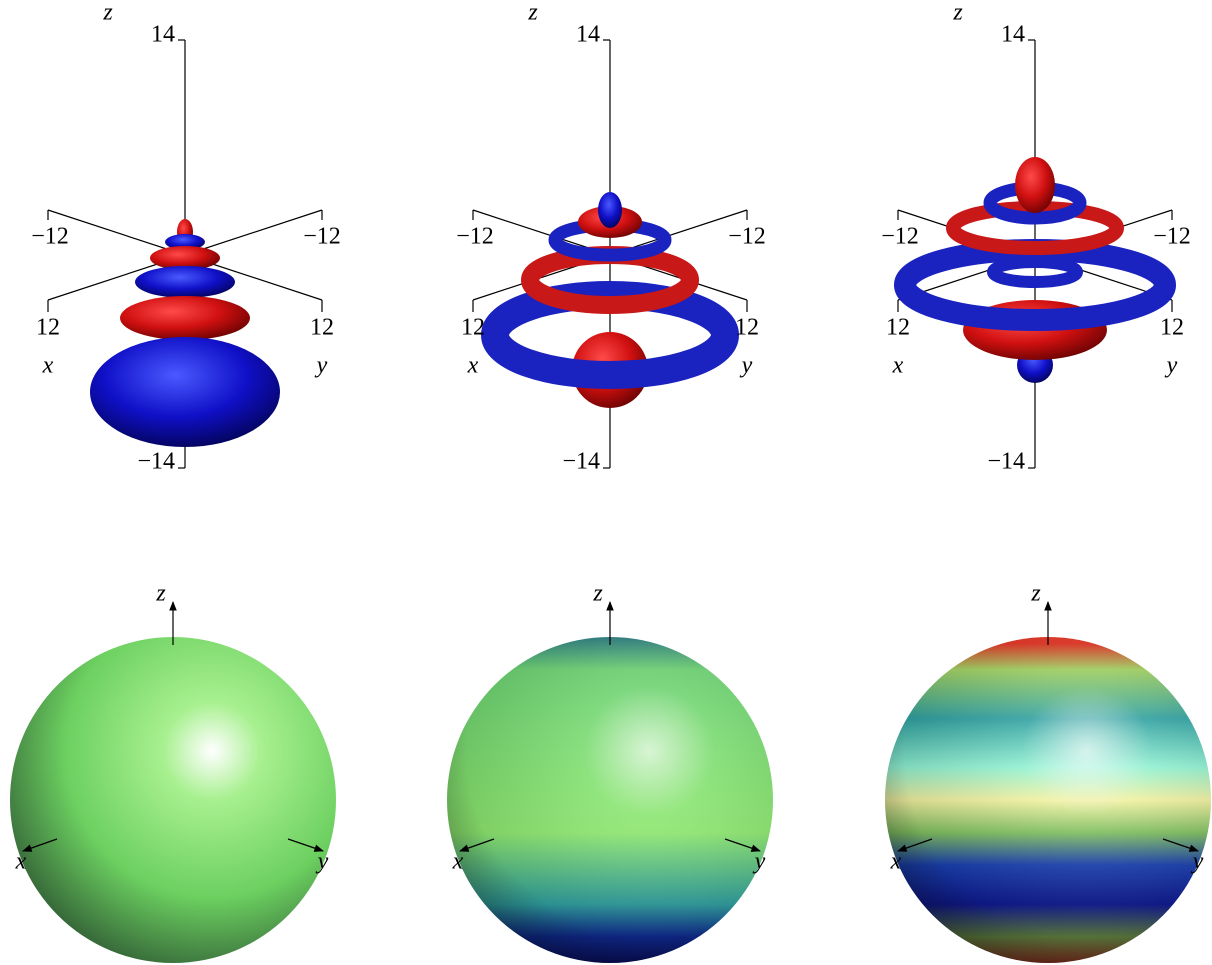 Image resolution: width=1212 pixels, height=965 pixels. Describe the element at coordinates (173, 800) in the screenshot. I see `sphere` at that location.